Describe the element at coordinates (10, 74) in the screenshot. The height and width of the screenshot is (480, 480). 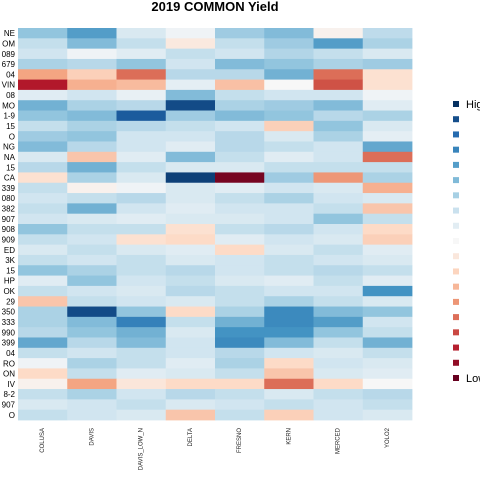
I see `row-label: 04` at that location.